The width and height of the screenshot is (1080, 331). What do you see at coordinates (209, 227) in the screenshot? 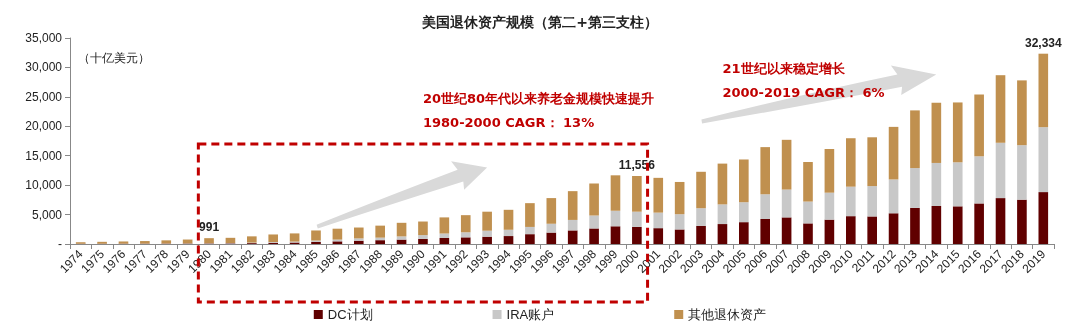
I see `total-label: 991` at bounding box center [209, 227].